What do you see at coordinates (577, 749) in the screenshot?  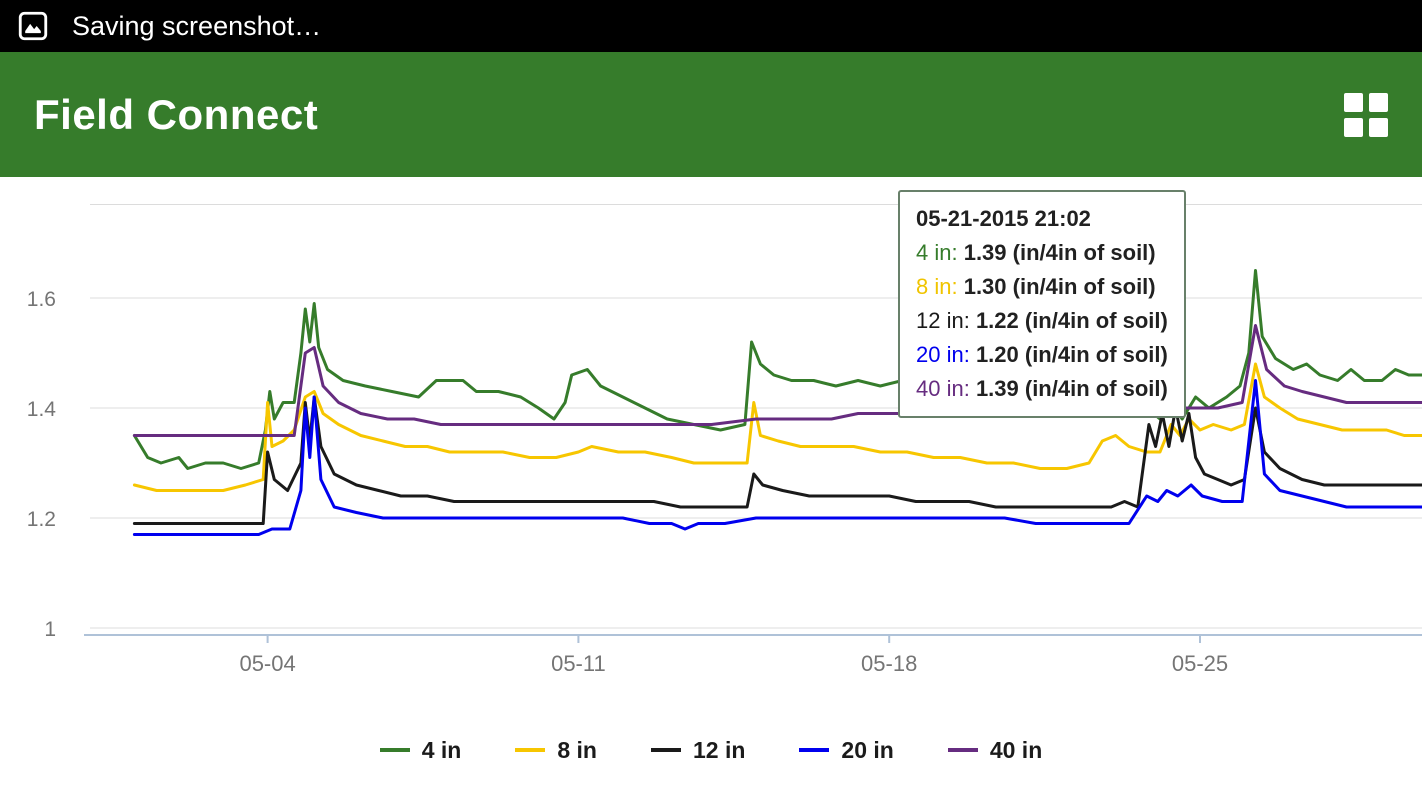 I see `legend-label: 8 in` at bounding box center [577, 749].